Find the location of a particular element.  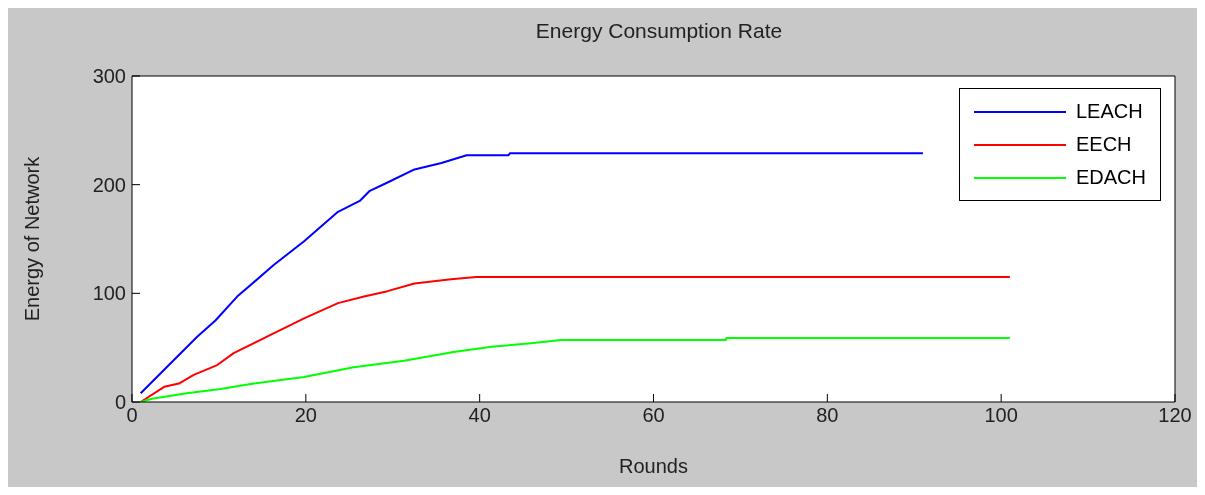

x-tick-label: 60 is located at coordinates (653, 415).